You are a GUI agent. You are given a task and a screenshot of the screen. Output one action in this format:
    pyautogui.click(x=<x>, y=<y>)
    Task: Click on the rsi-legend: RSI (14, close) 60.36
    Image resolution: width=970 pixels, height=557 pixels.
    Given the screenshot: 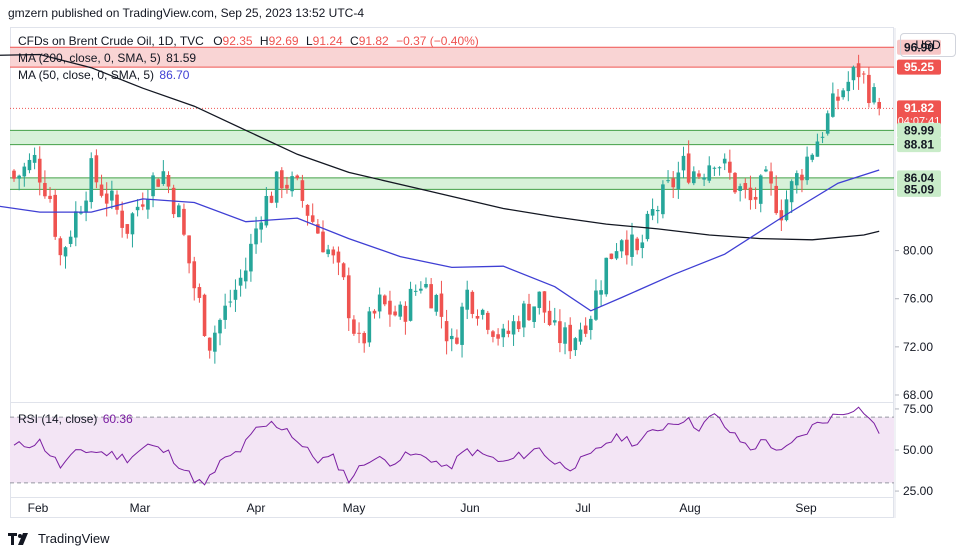 What is the action you would take?
    pyautogui.click(x=75, y=419)
    